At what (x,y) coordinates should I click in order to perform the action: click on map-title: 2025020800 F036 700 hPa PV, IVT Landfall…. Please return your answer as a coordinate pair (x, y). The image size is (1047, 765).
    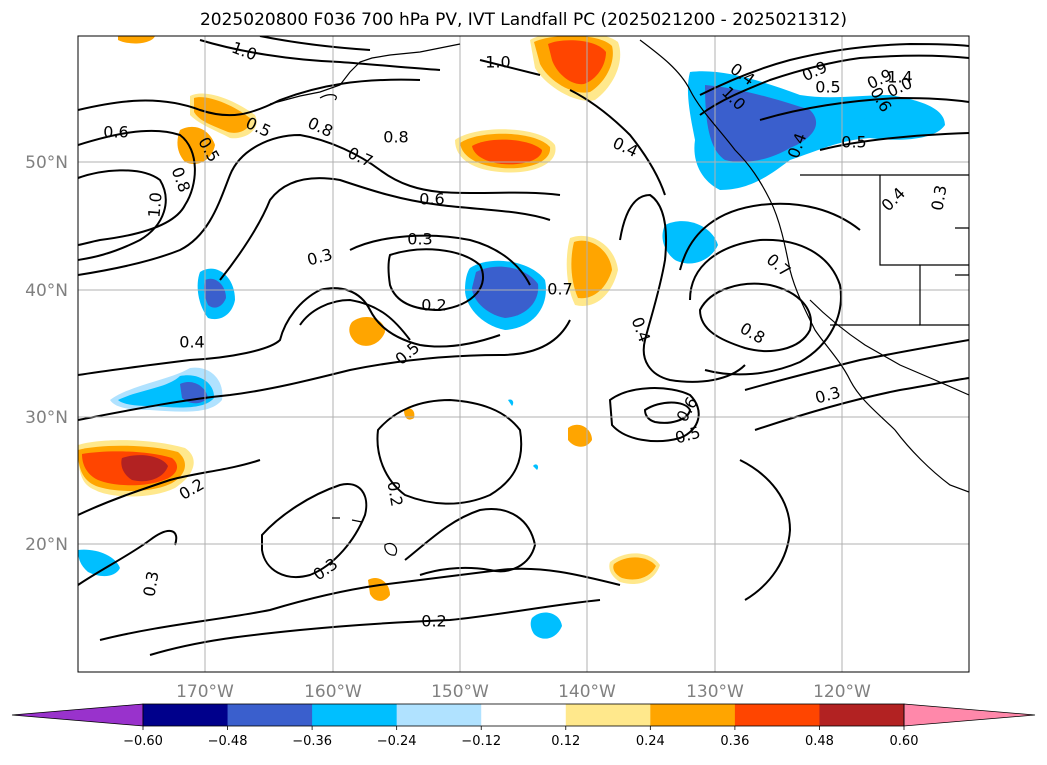
    Looking at the image, I should click on (523, 20).